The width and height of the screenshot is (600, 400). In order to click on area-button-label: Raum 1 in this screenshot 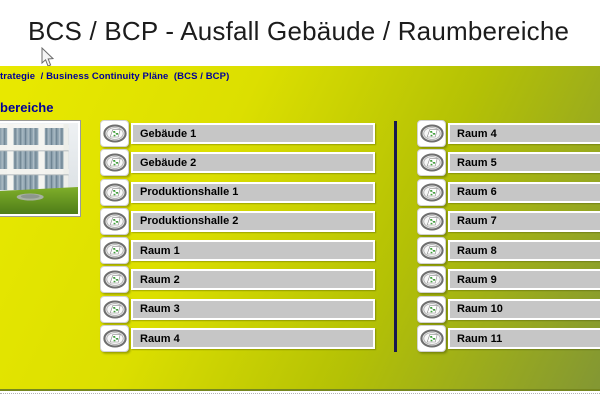, I will do `click(160, 250)`.